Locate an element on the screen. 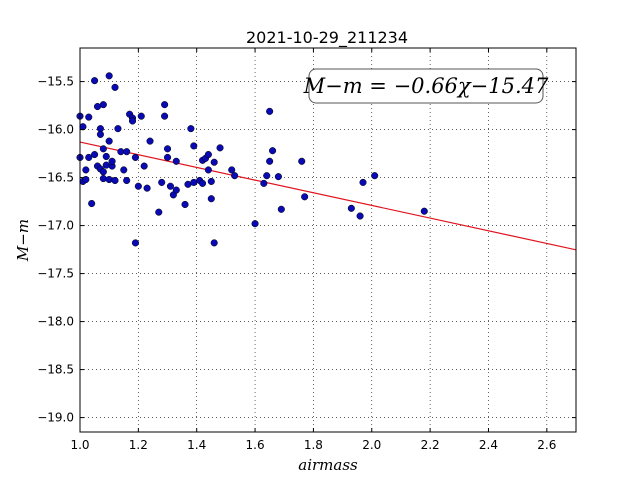  y-tick-label: −17.0 is located at coordinates (55, 226).